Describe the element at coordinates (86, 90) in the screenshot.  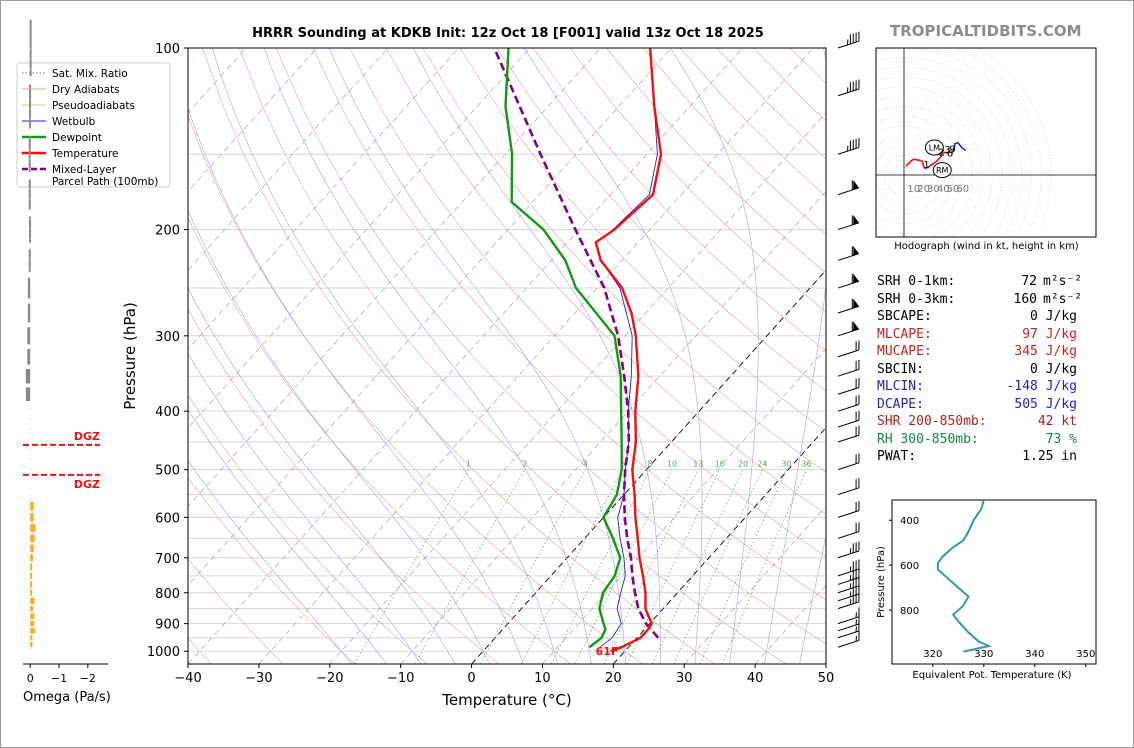
I see `legend-label: Dry Adiabats` at that location.